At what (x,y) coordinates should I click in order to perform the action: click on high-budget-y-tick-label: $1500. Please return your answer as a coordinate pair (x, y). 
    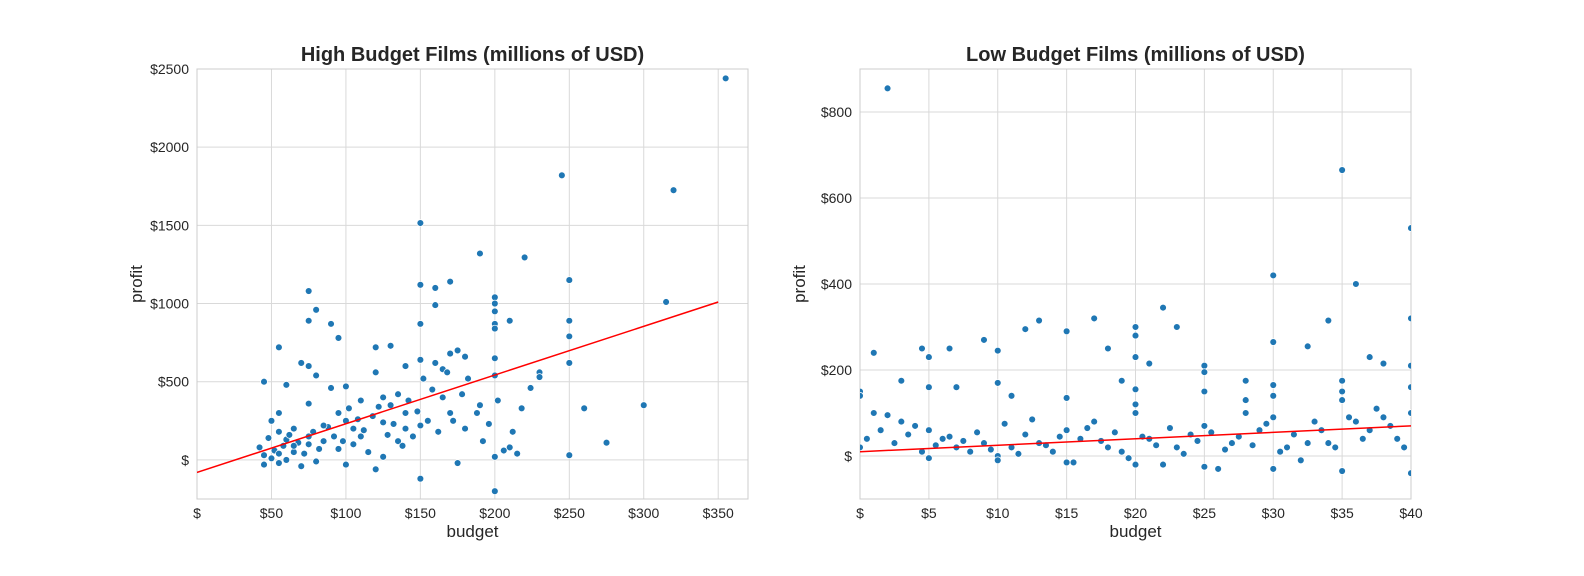
    Looking at the image, I should click on (169, 225).